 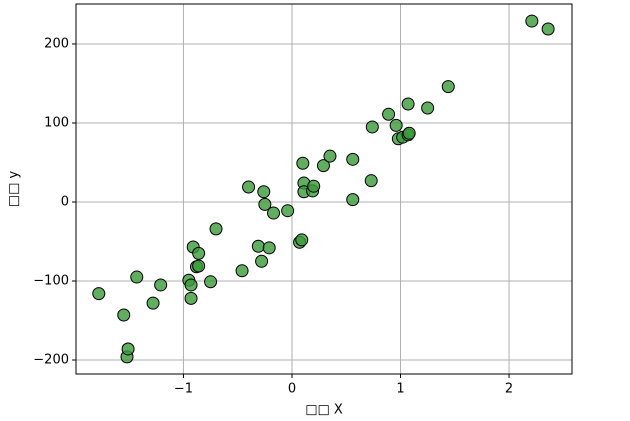 What do you see at coordinates (324, 410) in the screenshot?
I see `x-axis-label: □□ X` at bounding box center [324, 410].